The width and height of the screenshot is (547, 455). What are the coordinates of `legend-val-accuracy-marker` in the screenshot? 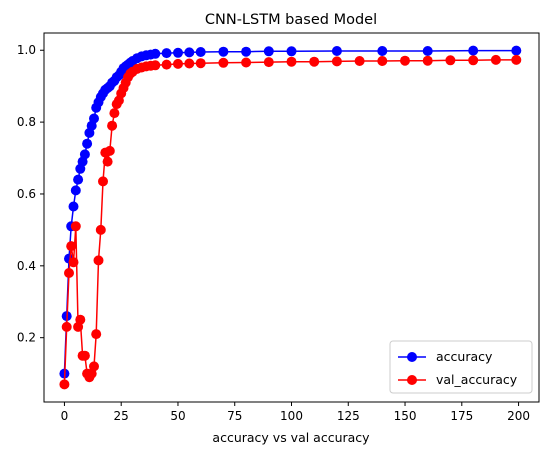 It's located at (412, 380).